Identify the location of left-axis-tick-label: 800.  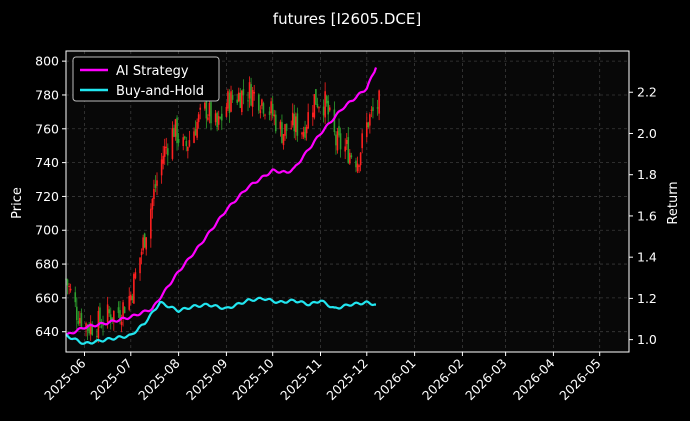
(47, 61).